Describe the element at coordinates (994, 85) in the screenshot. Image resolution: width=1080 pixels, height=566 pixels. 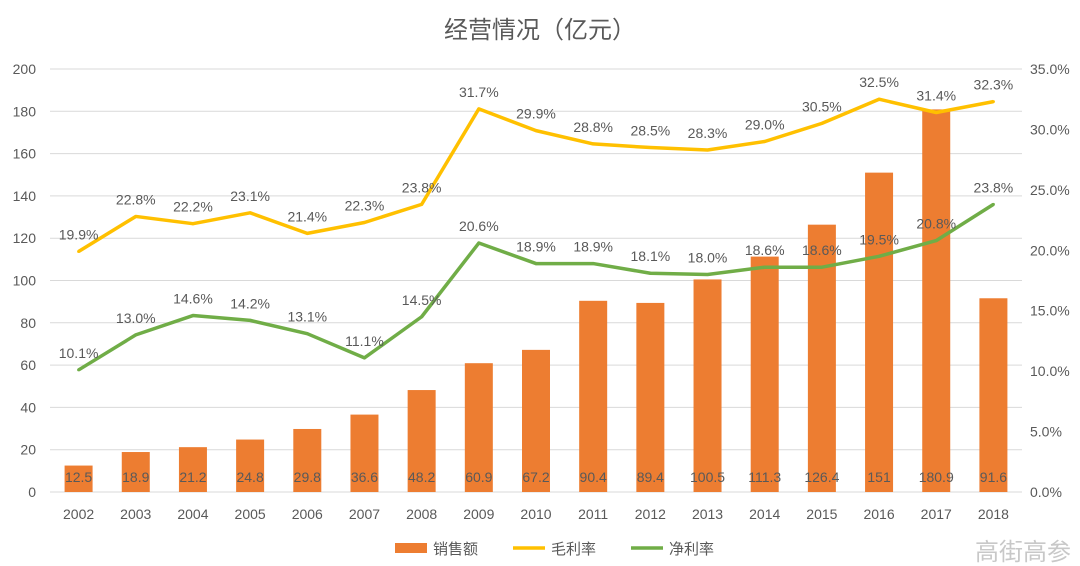
I see `line-data-label: 32.3%` at that location.